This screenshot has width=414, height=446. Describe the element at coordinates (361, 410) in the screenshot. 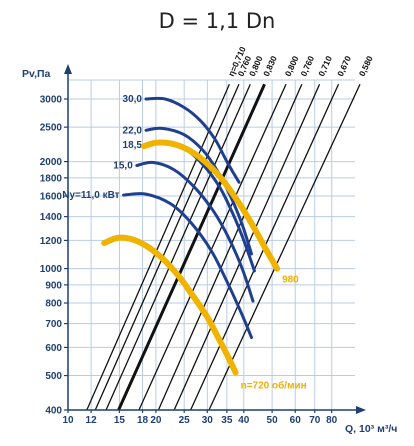

I see `x-axis-arrow` at that location.